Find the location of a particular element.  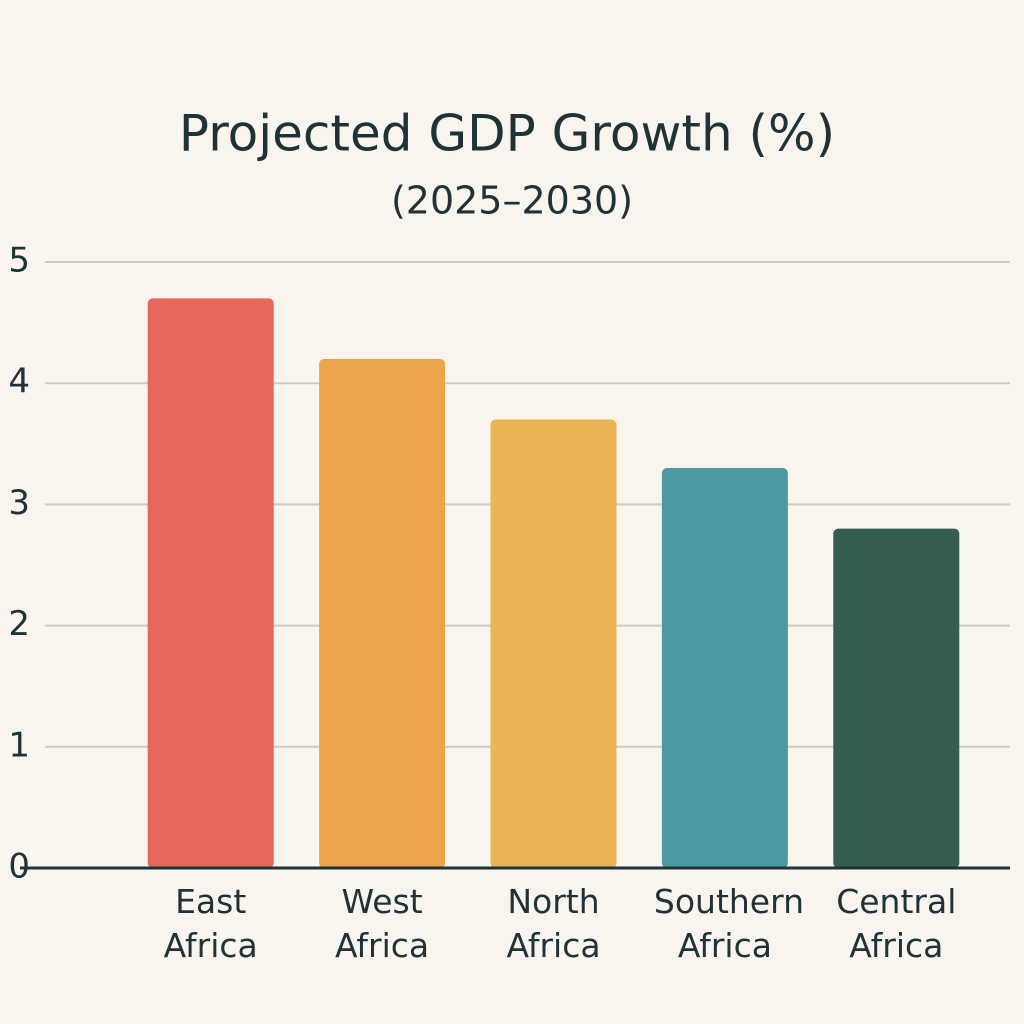

x-tick-label: West Africa is located at coordinates (382, 923).